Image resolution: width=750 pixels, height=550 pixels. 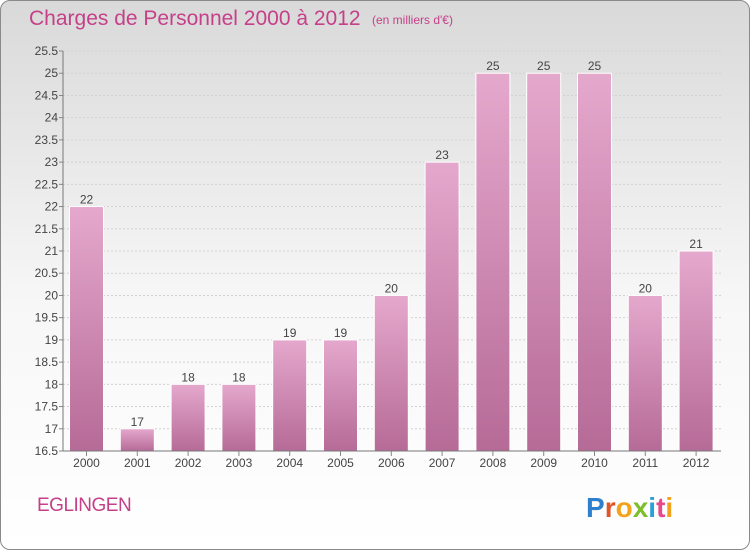 I want to click on x-tick-label: 2001, so click(x=137, y=463).